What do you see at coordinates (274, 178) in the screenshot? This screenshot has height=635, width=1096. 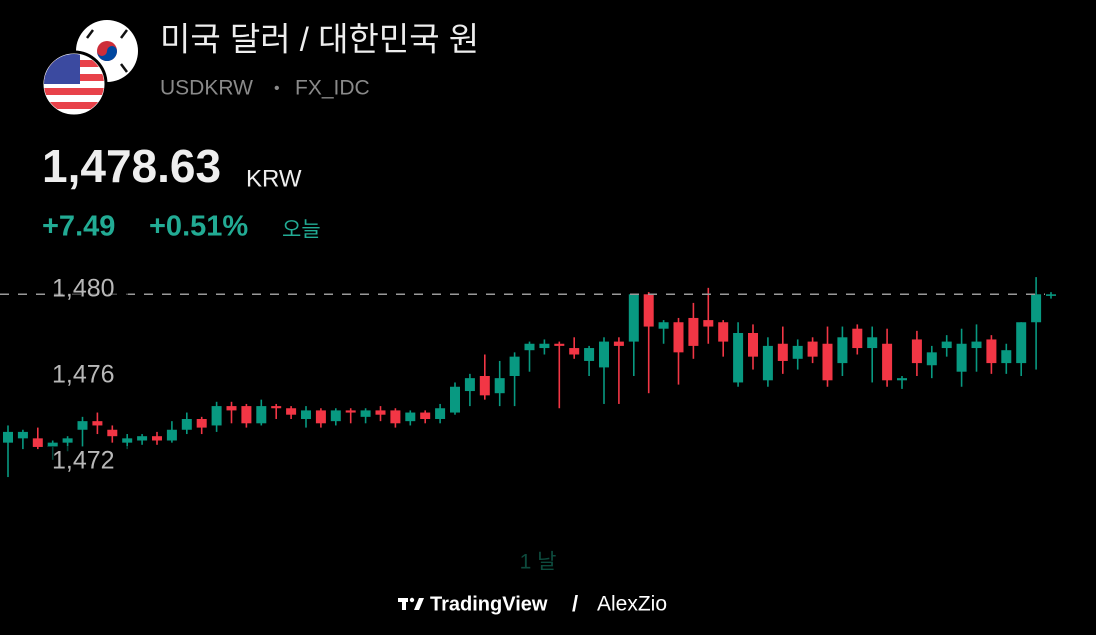 I see `currency: KRW` at bounding box center [274, 178].